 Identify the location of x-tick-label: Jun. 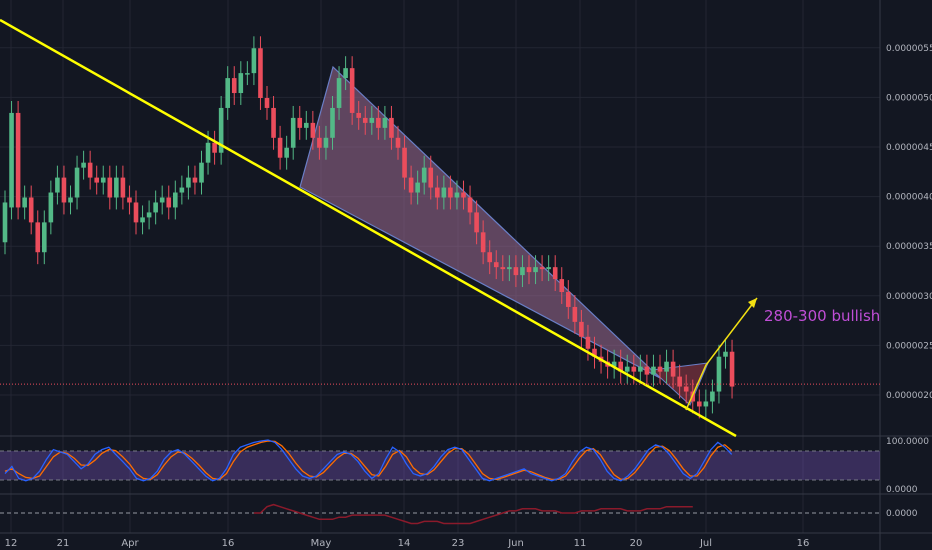
(515, 543).